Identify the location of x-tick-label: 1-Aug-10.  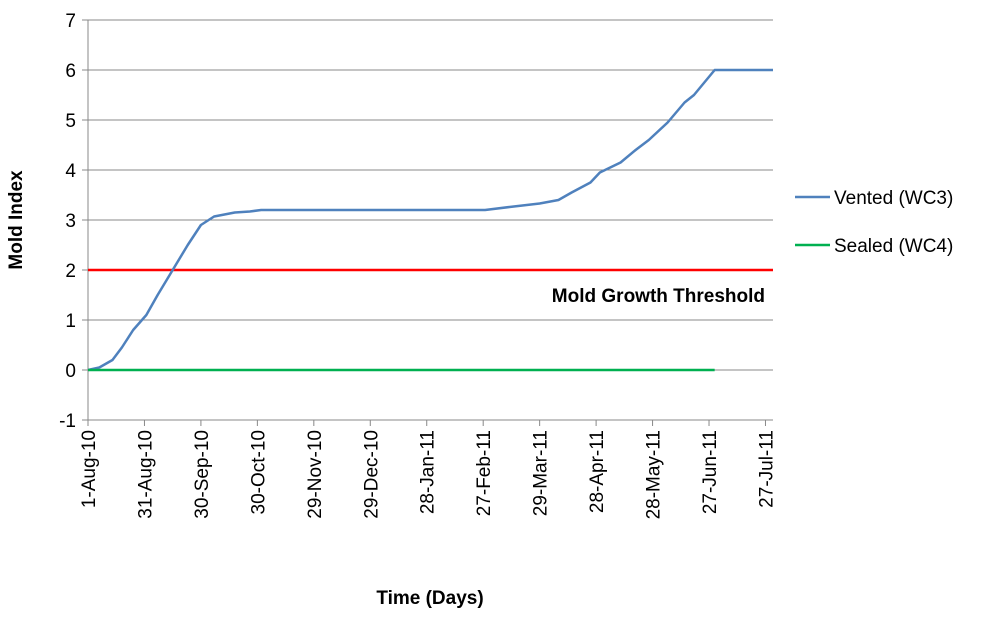
(89, 469).